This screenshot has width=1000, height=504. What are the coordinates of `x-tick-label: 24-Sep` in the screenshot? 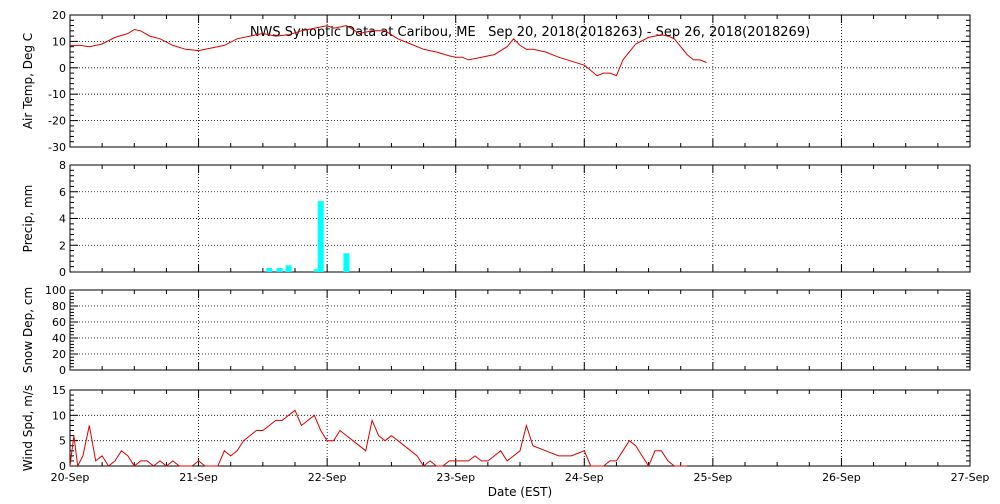 It's located at (584, 477).